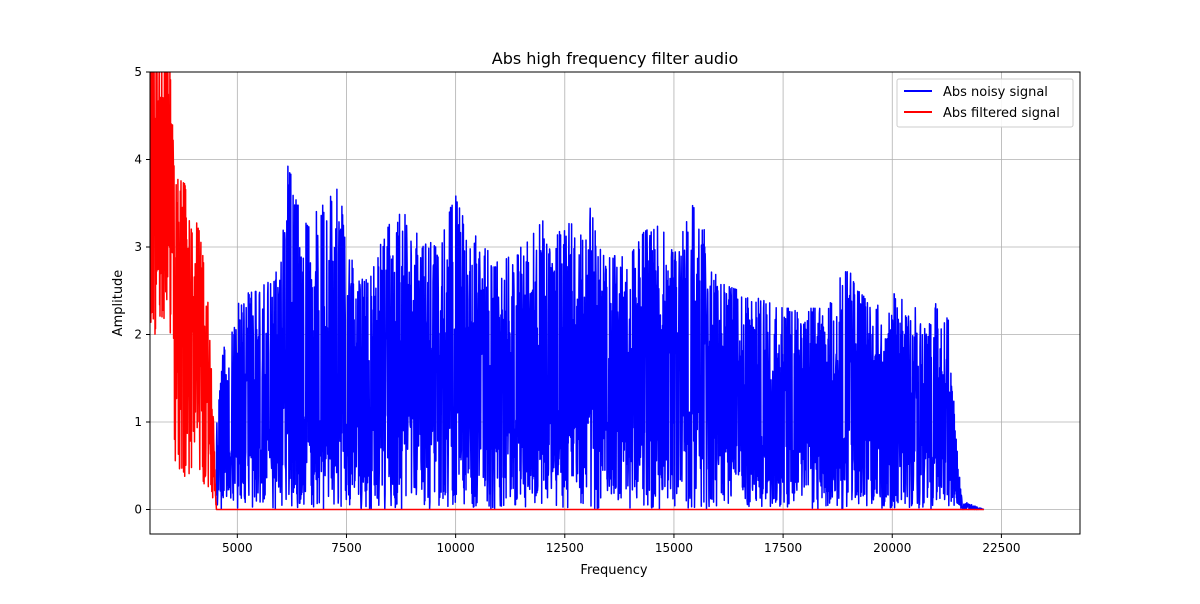  What do you see at coordinates (237, 548) in the screenshot?
I see `x-tick-label: 5000` at bounding box center [237, 548].